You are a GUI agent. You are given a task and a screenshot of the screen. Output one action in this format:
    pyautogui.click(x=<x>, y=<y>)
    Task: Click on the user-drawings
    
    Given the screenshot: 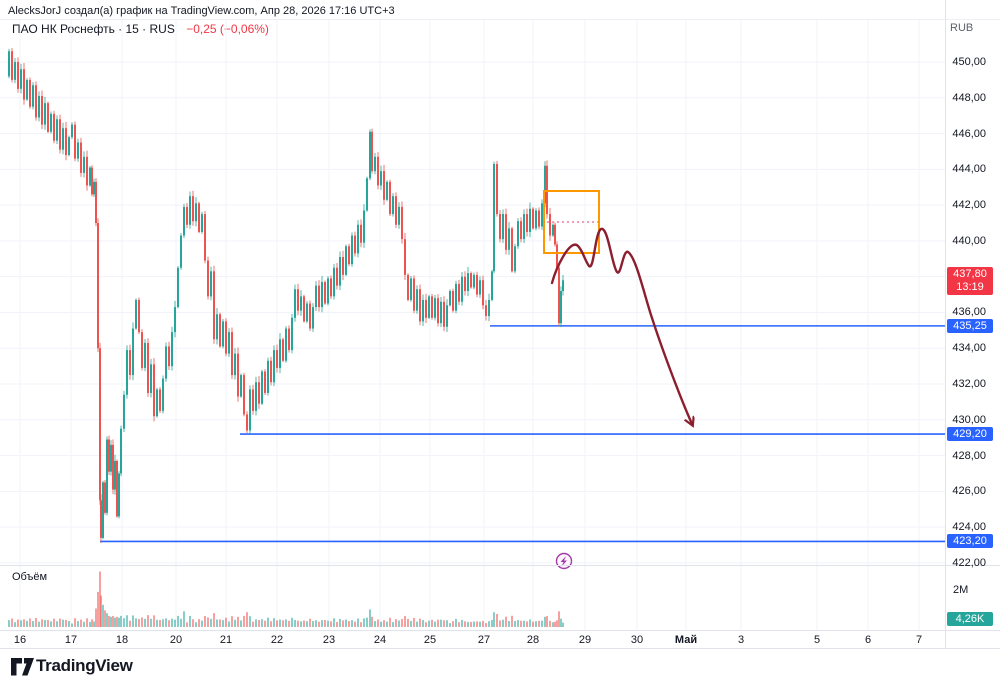 What is the action you would take?
    pyautogui.click(x=617, y=380)
    